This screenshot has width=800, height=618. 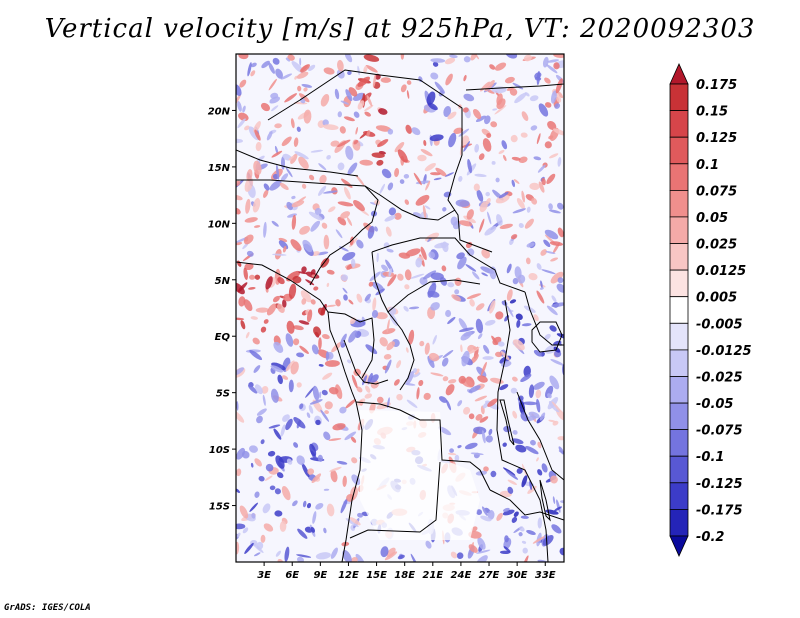 What do you see at coordinates (410, 203) in the screenshot?
I see `border-chad` at bounding box center [410, 203].